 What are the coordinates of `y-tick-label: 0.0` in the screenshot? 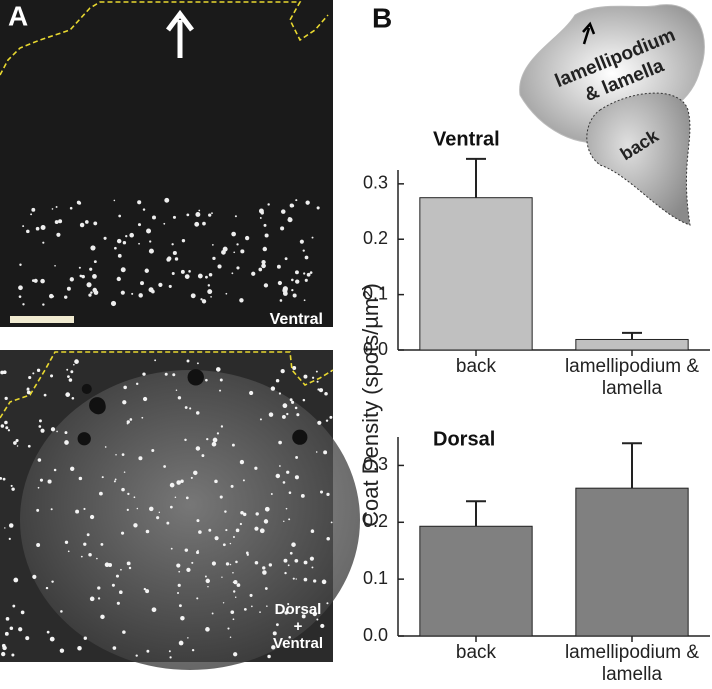 It's located at (375, 349).